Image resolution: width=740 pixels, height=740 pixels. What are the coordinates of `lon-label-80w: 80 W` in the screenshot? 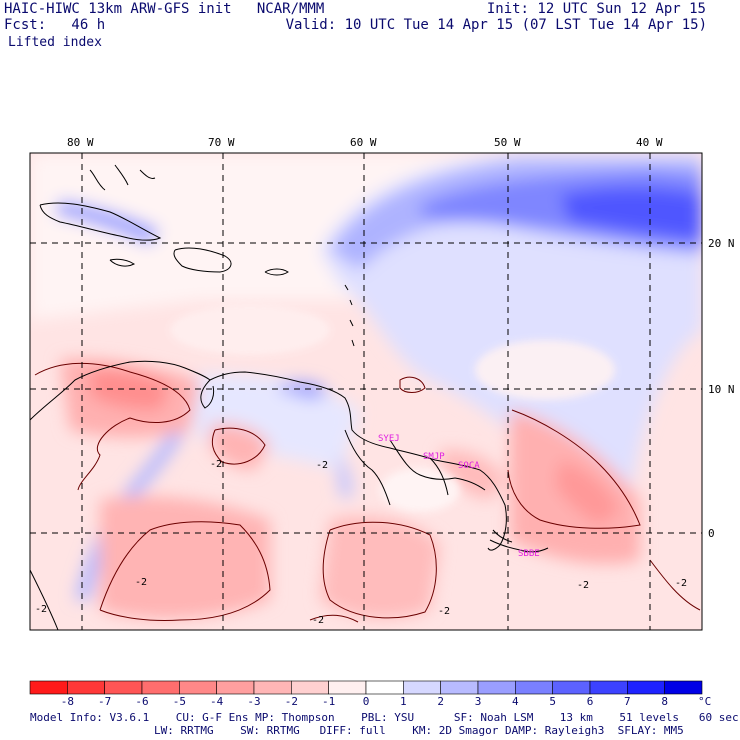 It's located at (80, 142).